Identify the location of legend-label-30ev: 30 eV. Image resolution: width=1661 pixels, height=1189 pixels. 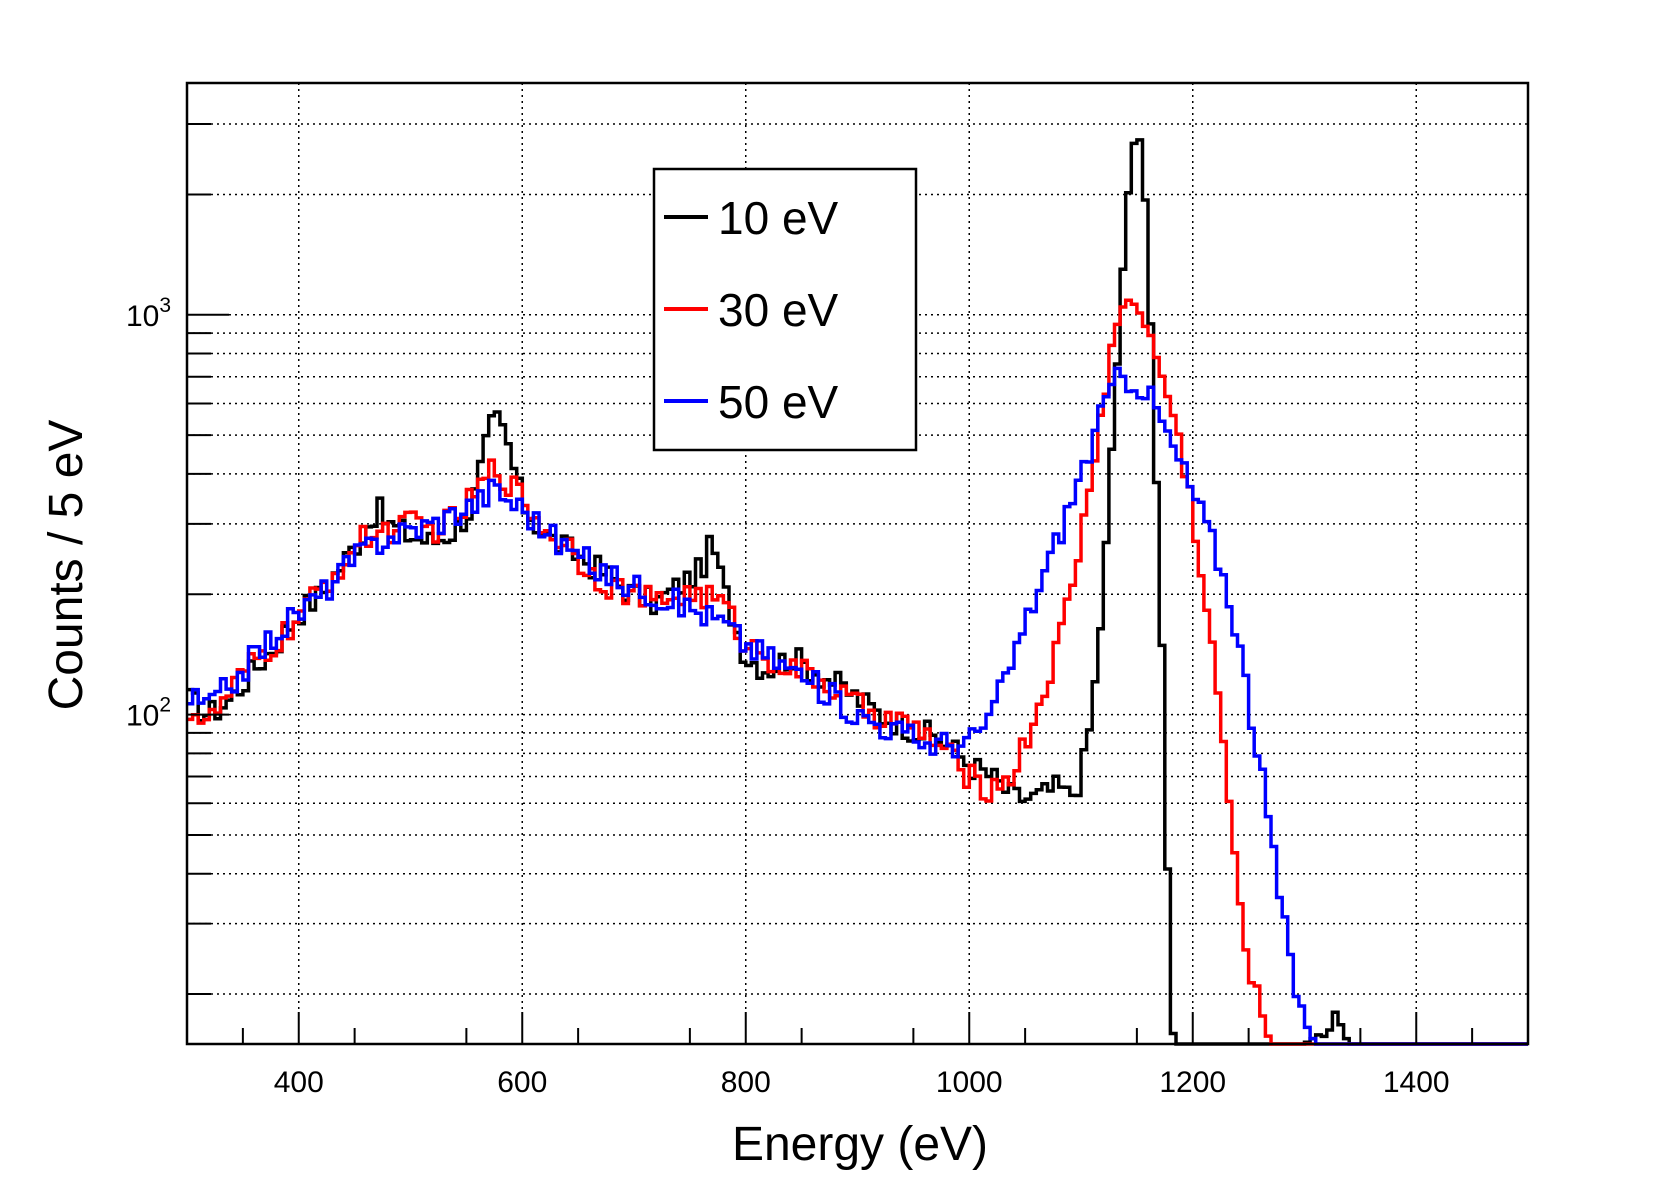
(778, 310).